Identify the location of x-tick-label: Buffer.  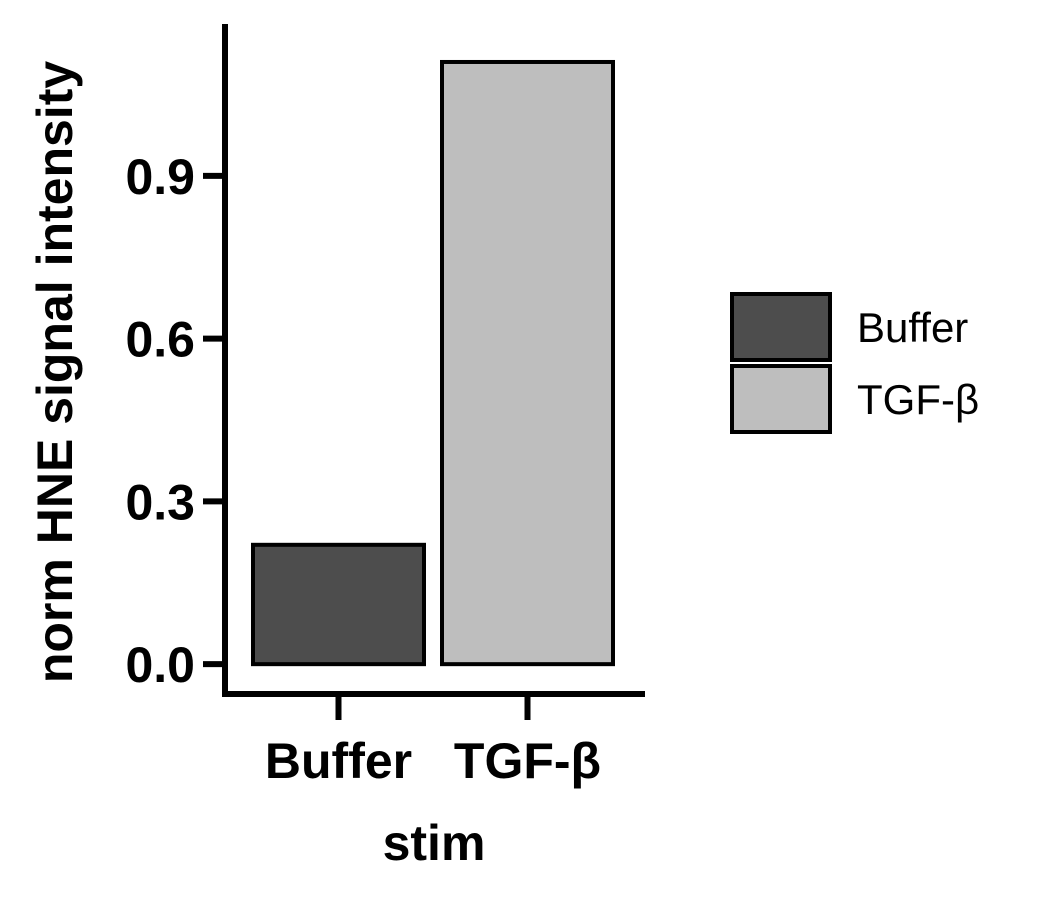
(338, 761).